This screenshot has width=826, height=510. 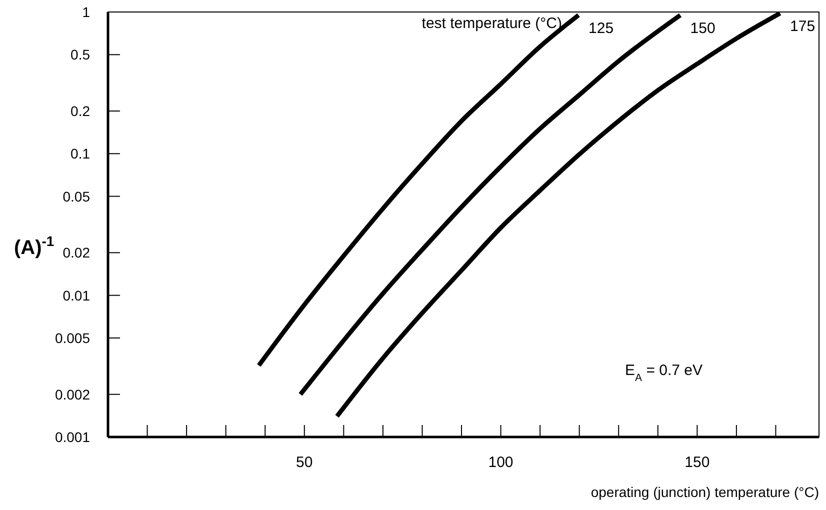 What do you see at coordinates (86, 12) in the screenshot?
I see `y-tick-label: 1` at bounding box center [86, 12].